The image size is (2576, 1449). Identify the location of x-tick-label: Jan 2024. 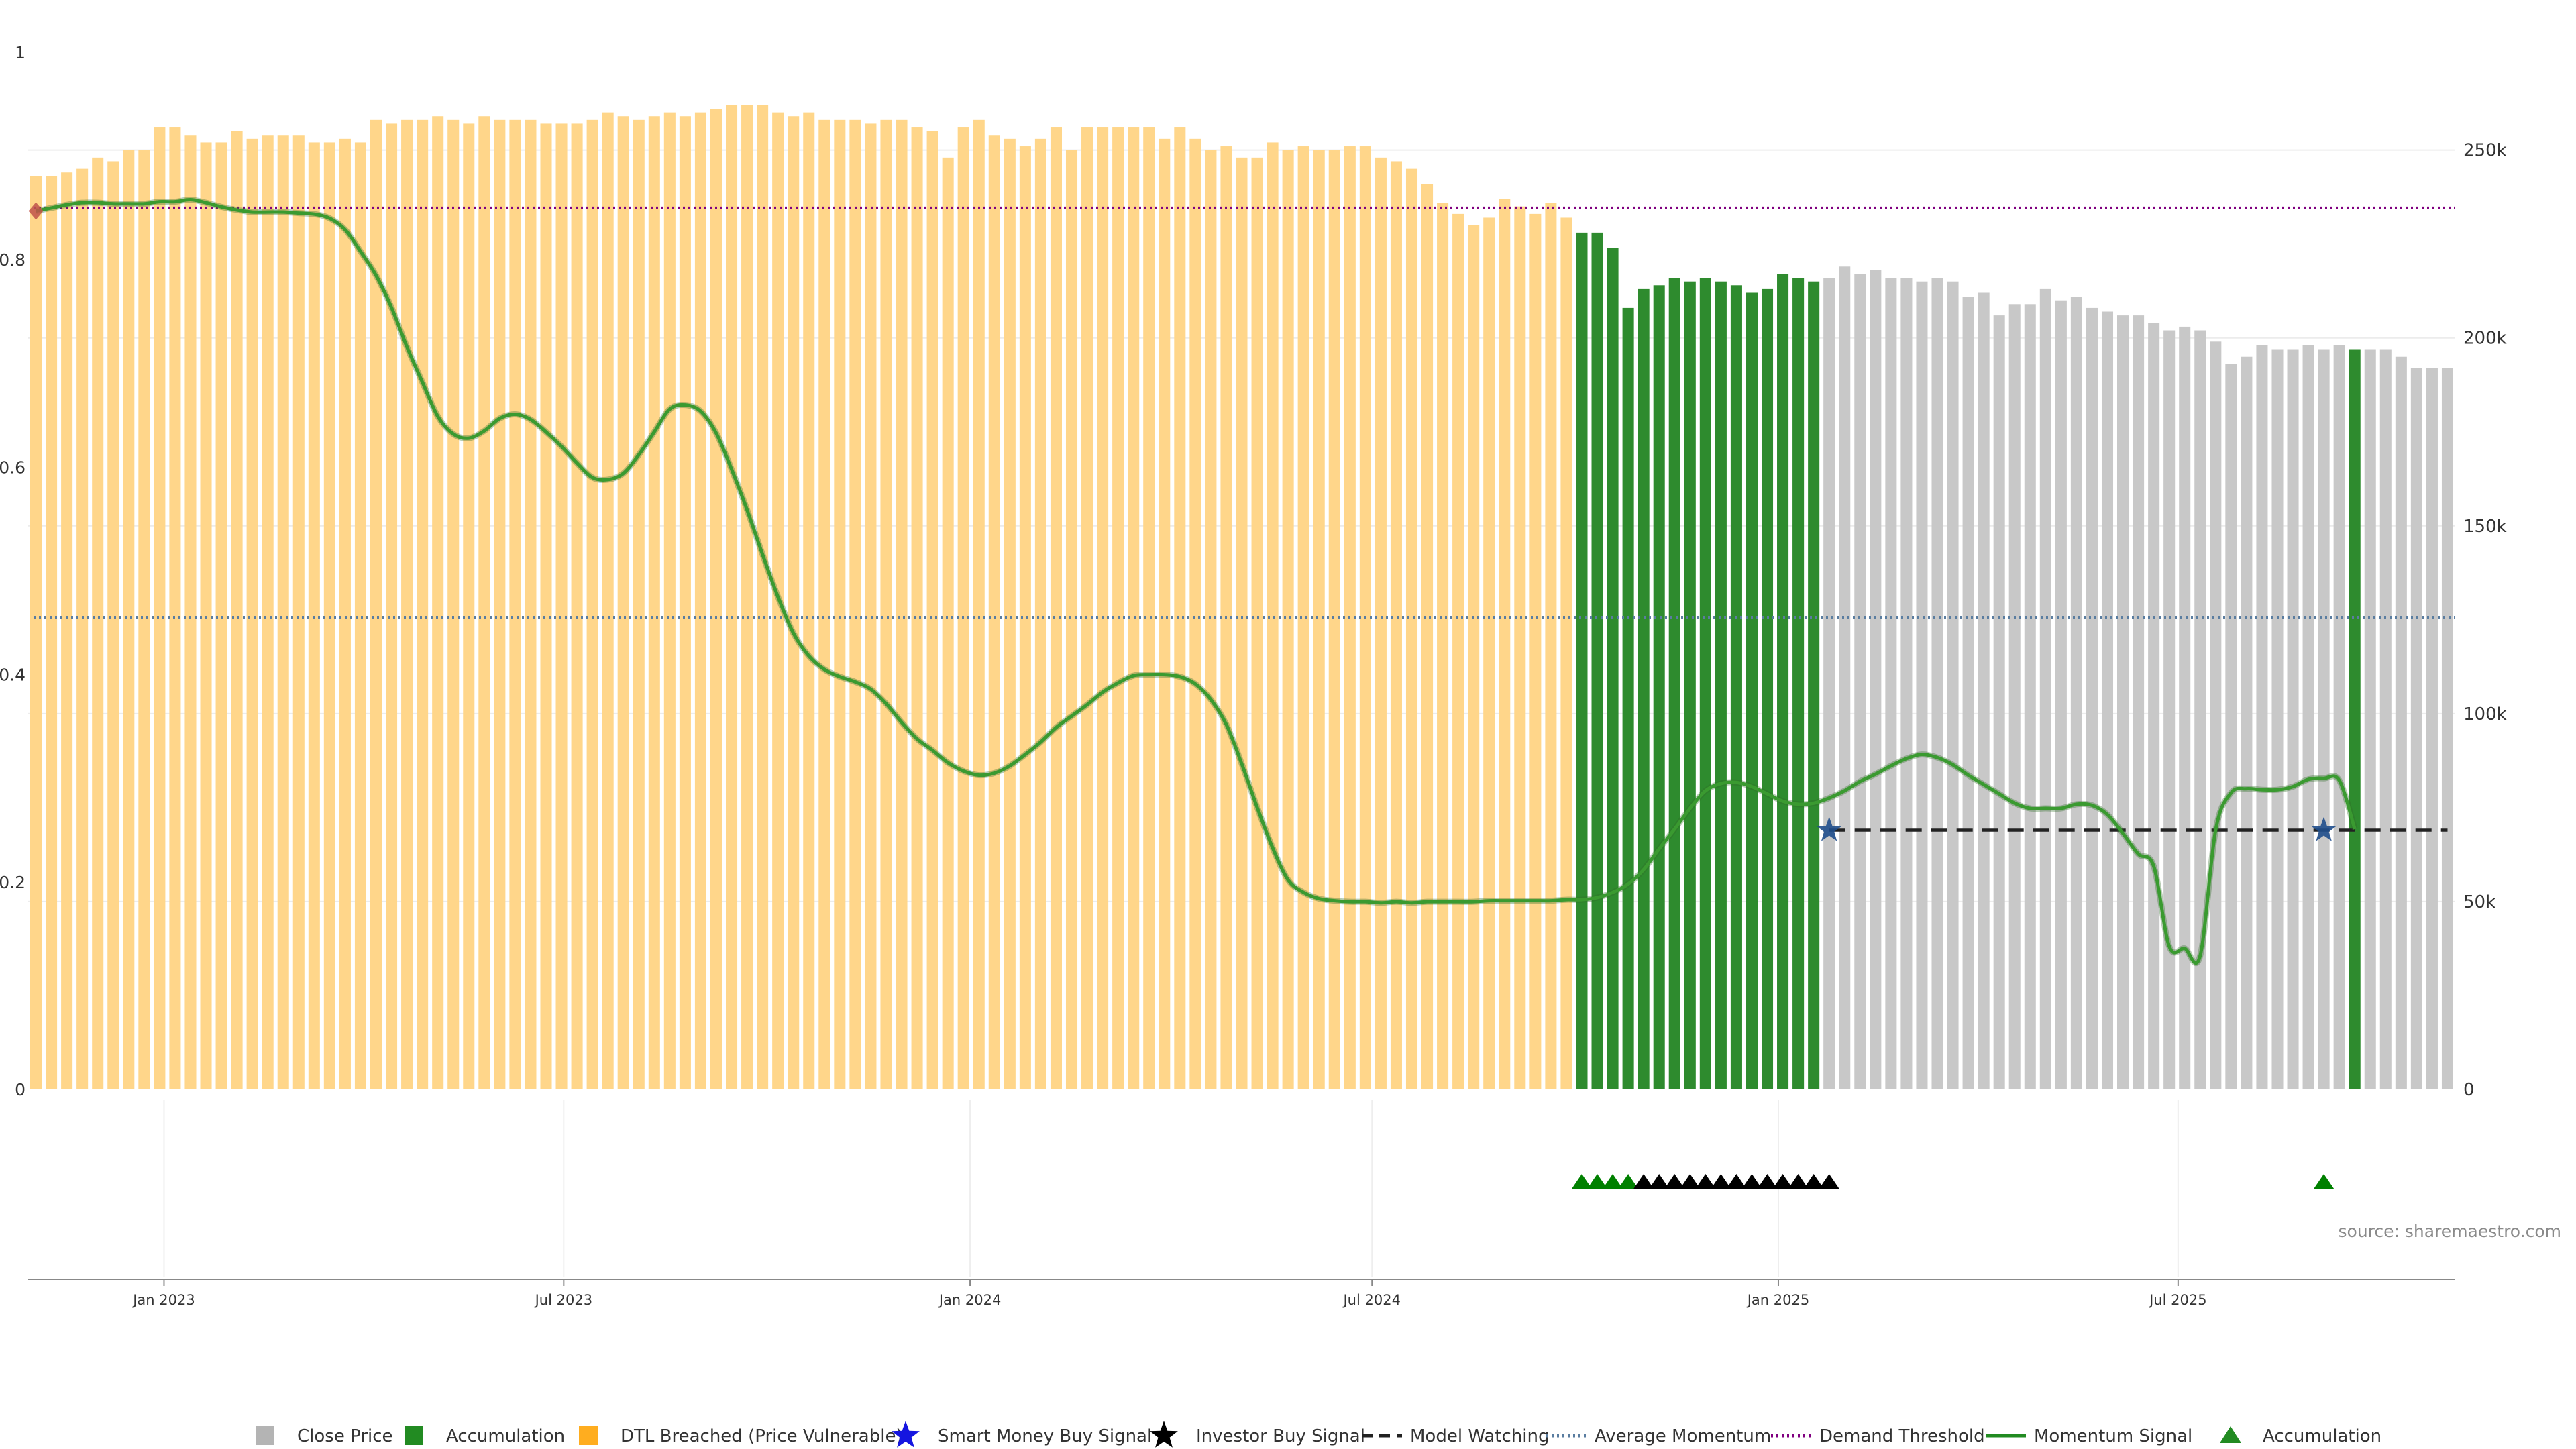
(970, 1300).